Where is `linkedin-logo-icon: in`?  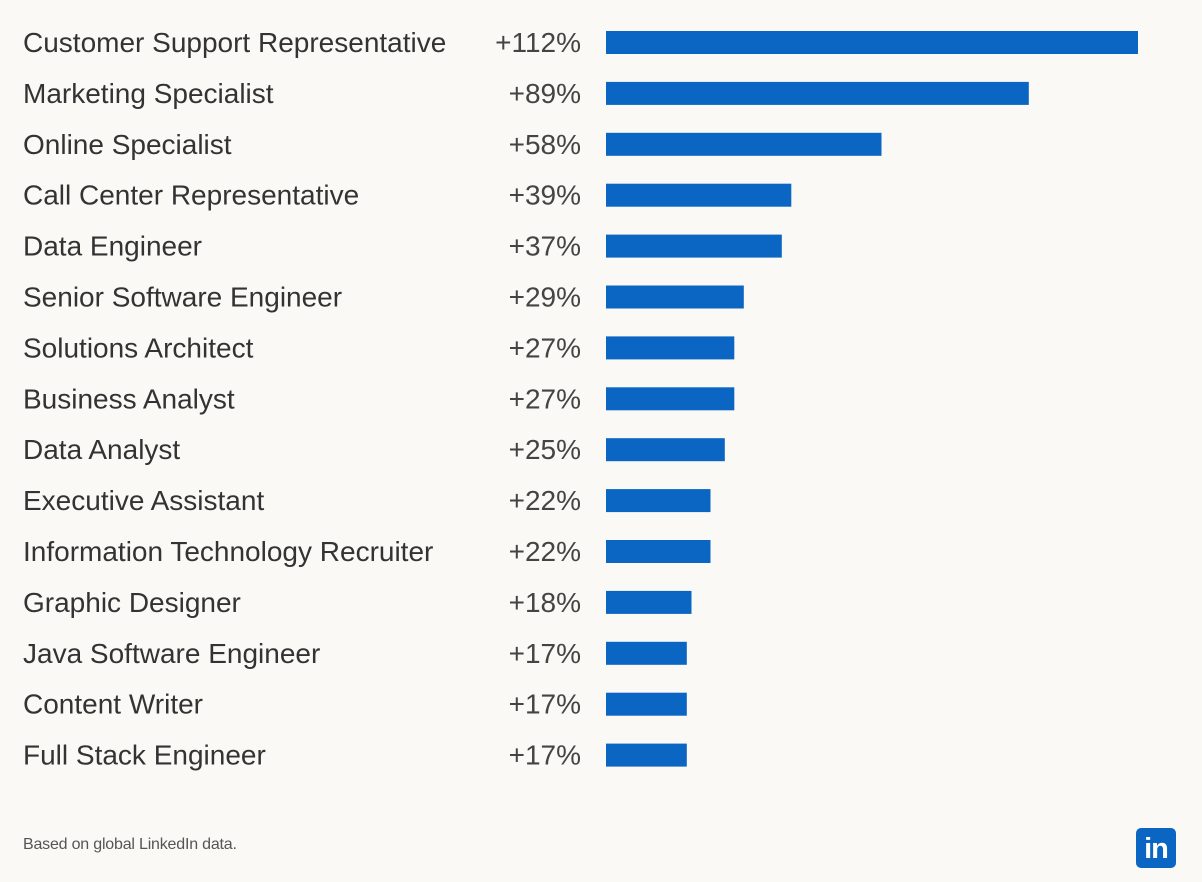
linkedin-logo-icon: in is located at coordinates (1156, 848).